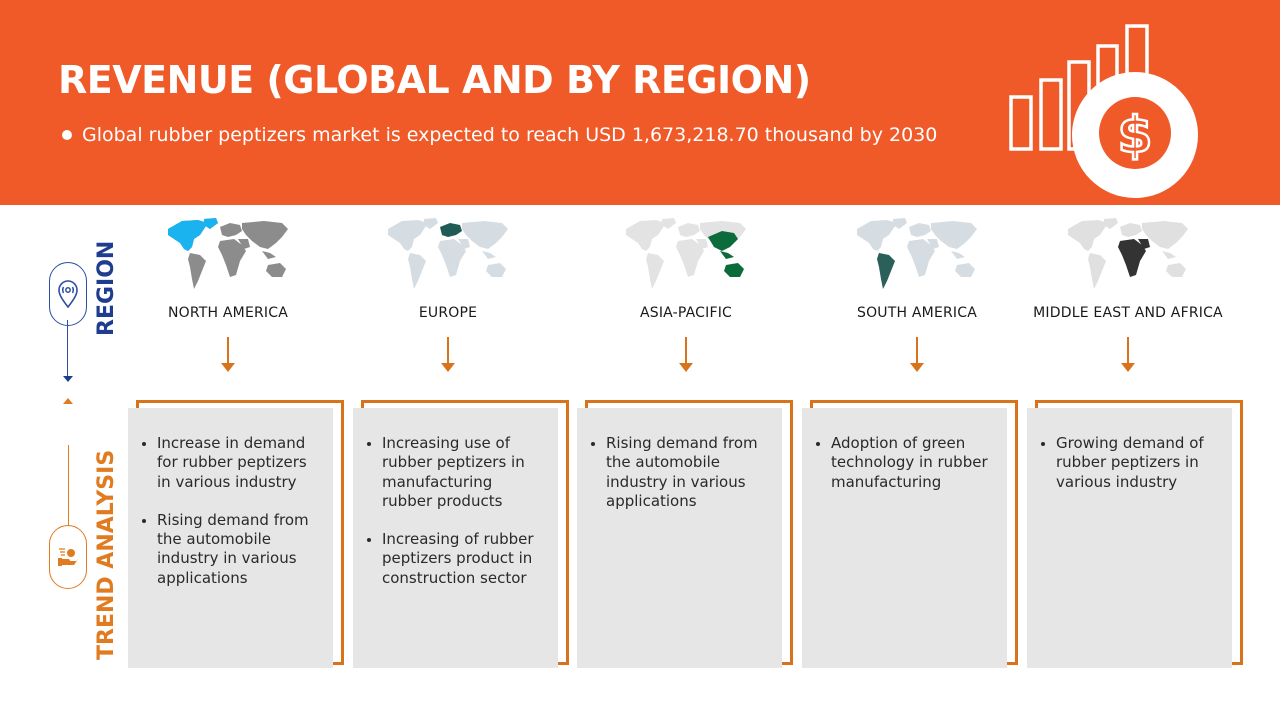  Describe the element at coordinates (686, 313) in the screenshot. I see `region-name: ASIA-PACIFIC` at that location.